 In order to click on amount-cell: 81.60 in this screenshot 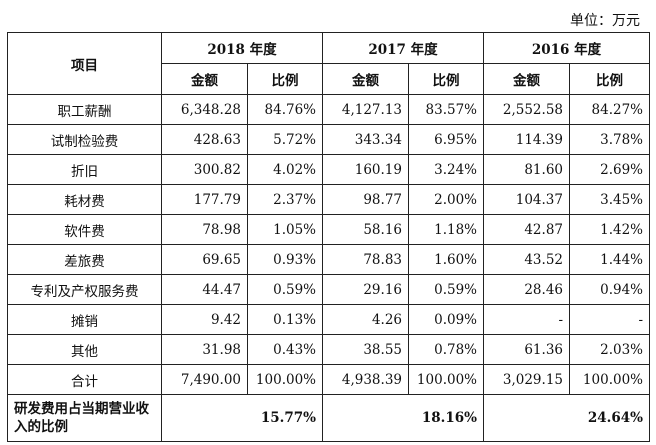, I will do `click(526, 169)`.